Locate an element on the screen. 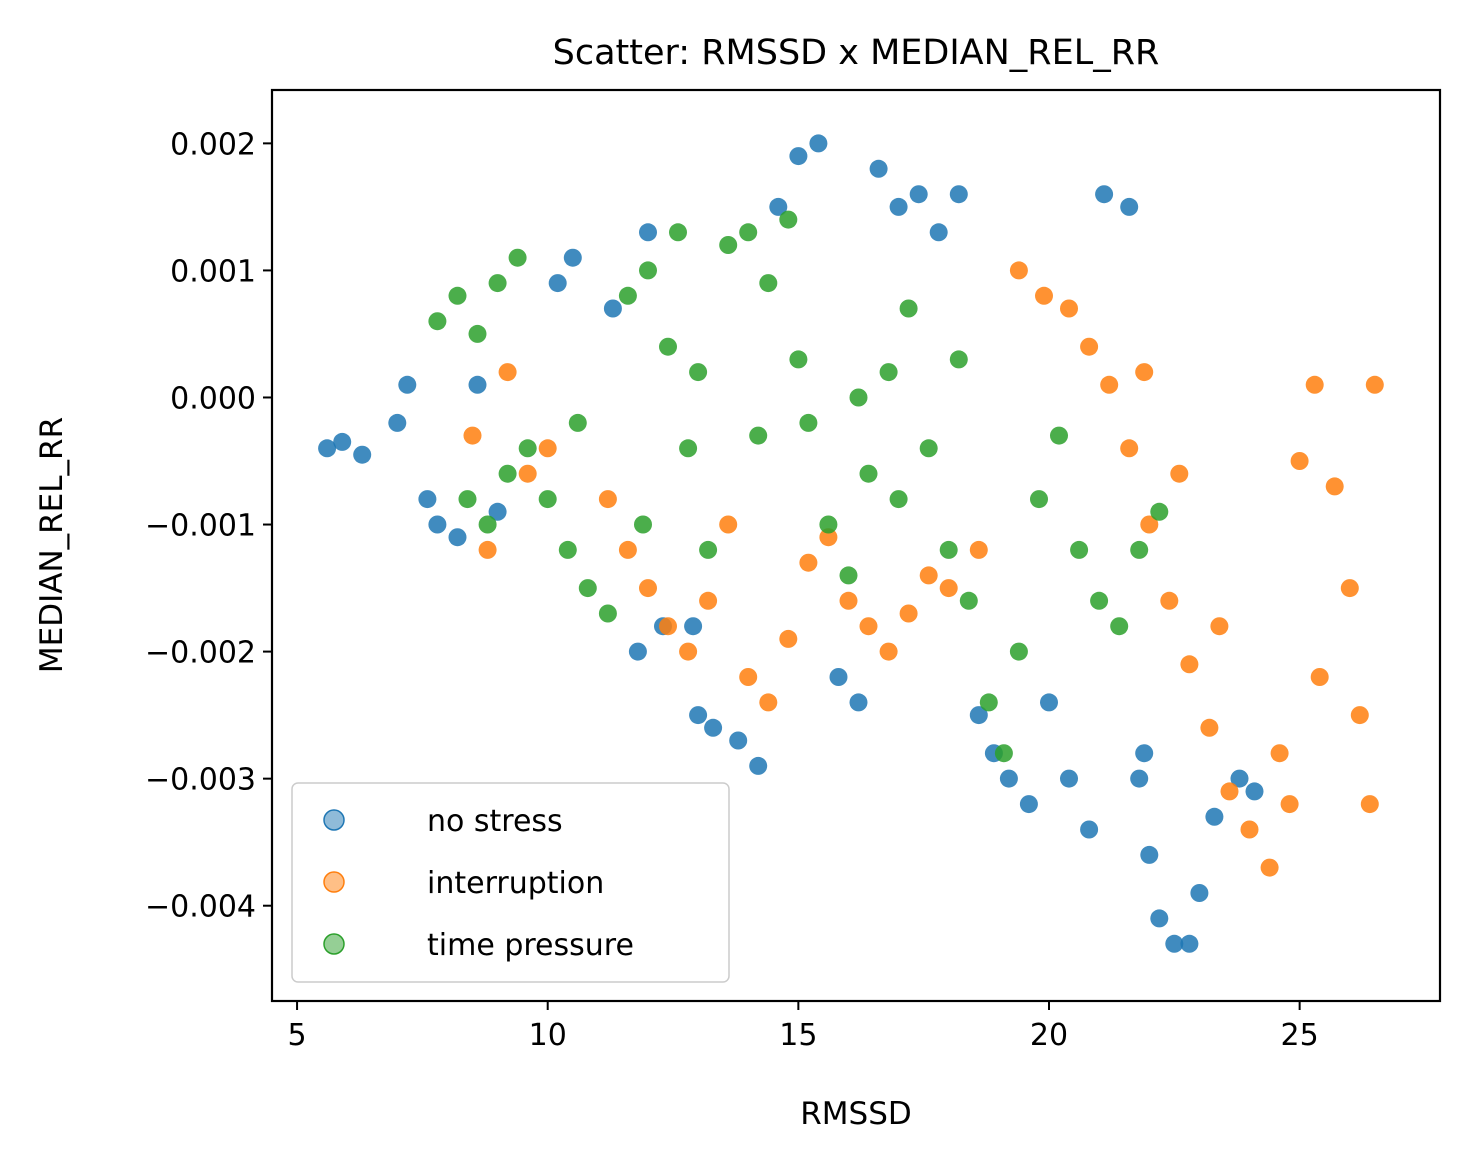 The image size is (1470, 1165). x-tick-label-0: 5 is located at coordinates (297, 1035).